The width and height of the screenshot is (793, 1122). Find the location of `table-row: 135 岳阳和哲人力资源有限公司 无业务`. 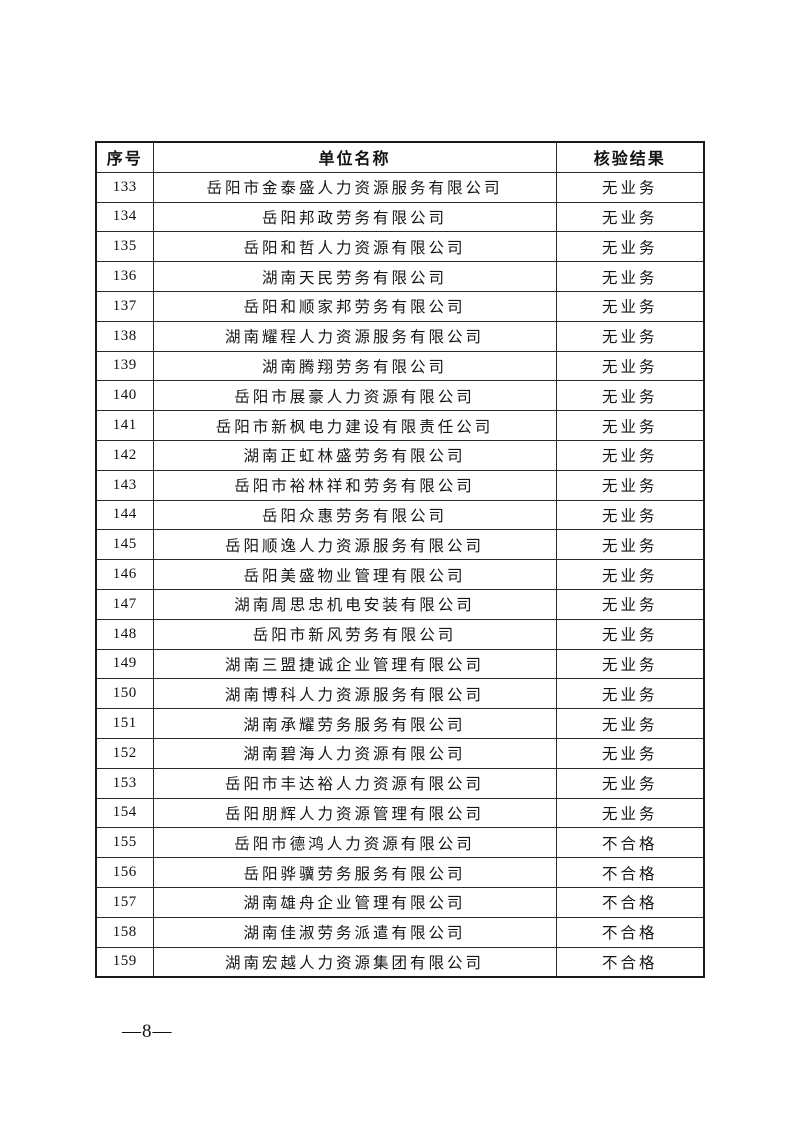

table-row: 135 岳阳和哲人力资源有限公司 无业务 is located at coordinates (400, 247).